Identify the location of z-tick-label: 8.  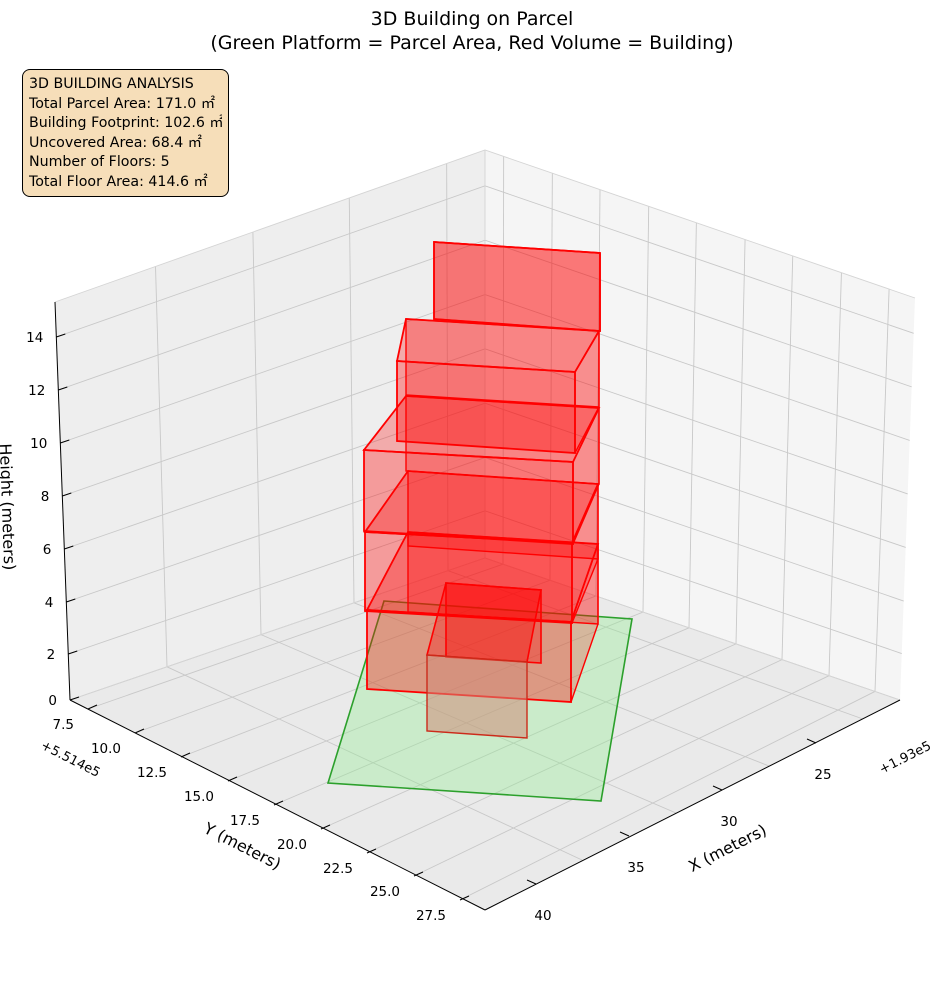
(45, 497).